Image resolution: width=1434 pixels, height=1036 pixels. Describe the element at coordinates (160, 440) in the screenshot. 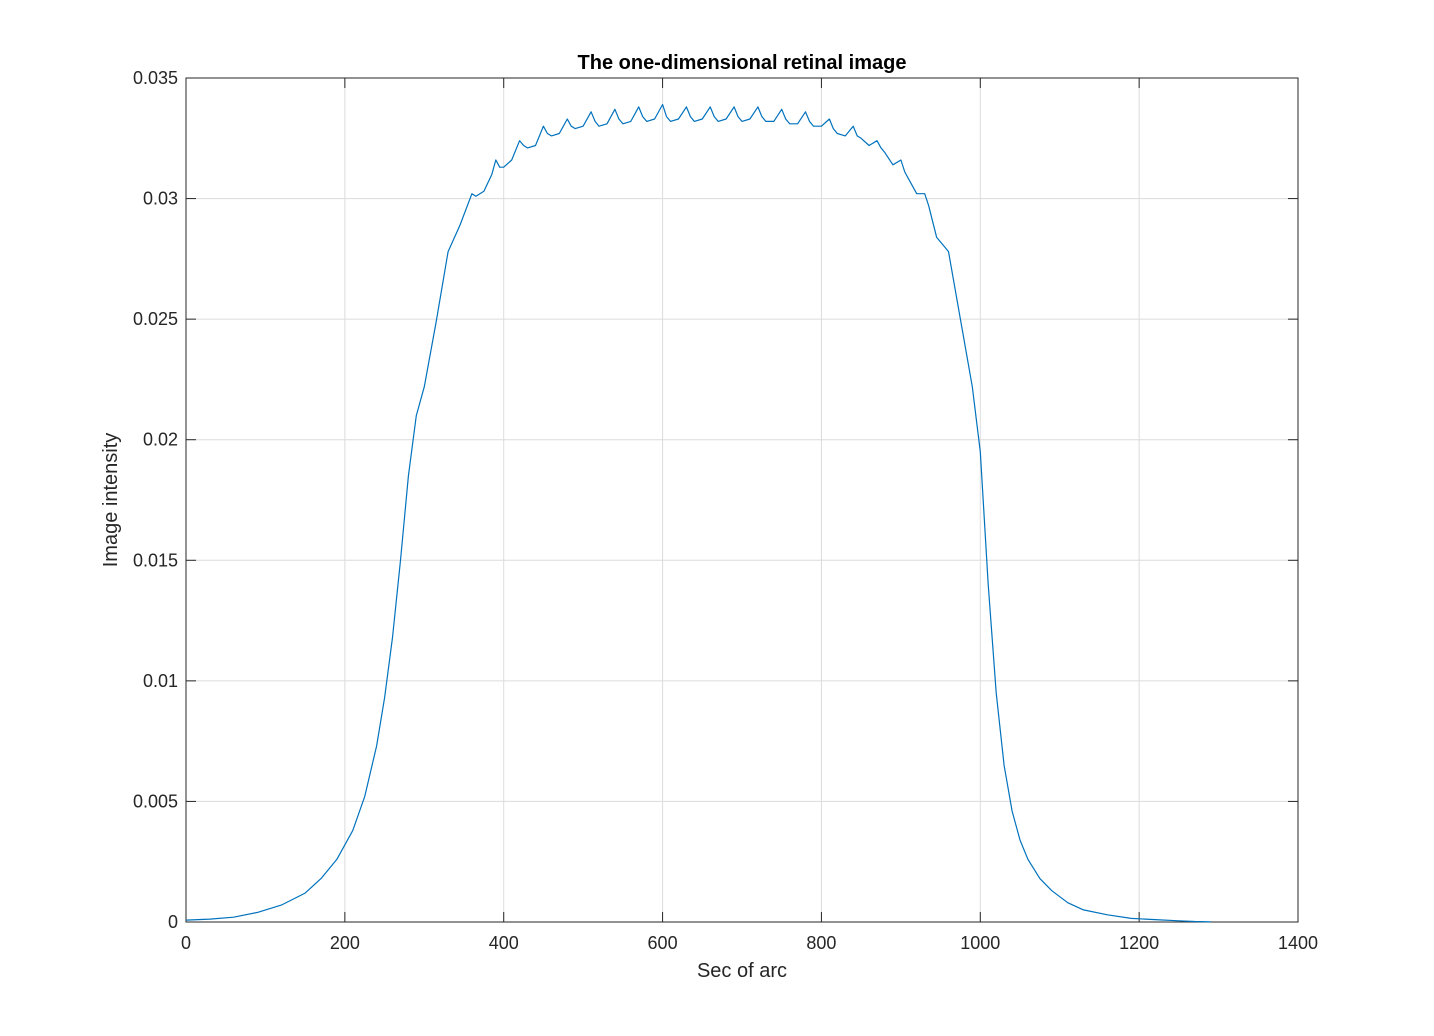

I see `y-tick-label: 0.02` at that location.